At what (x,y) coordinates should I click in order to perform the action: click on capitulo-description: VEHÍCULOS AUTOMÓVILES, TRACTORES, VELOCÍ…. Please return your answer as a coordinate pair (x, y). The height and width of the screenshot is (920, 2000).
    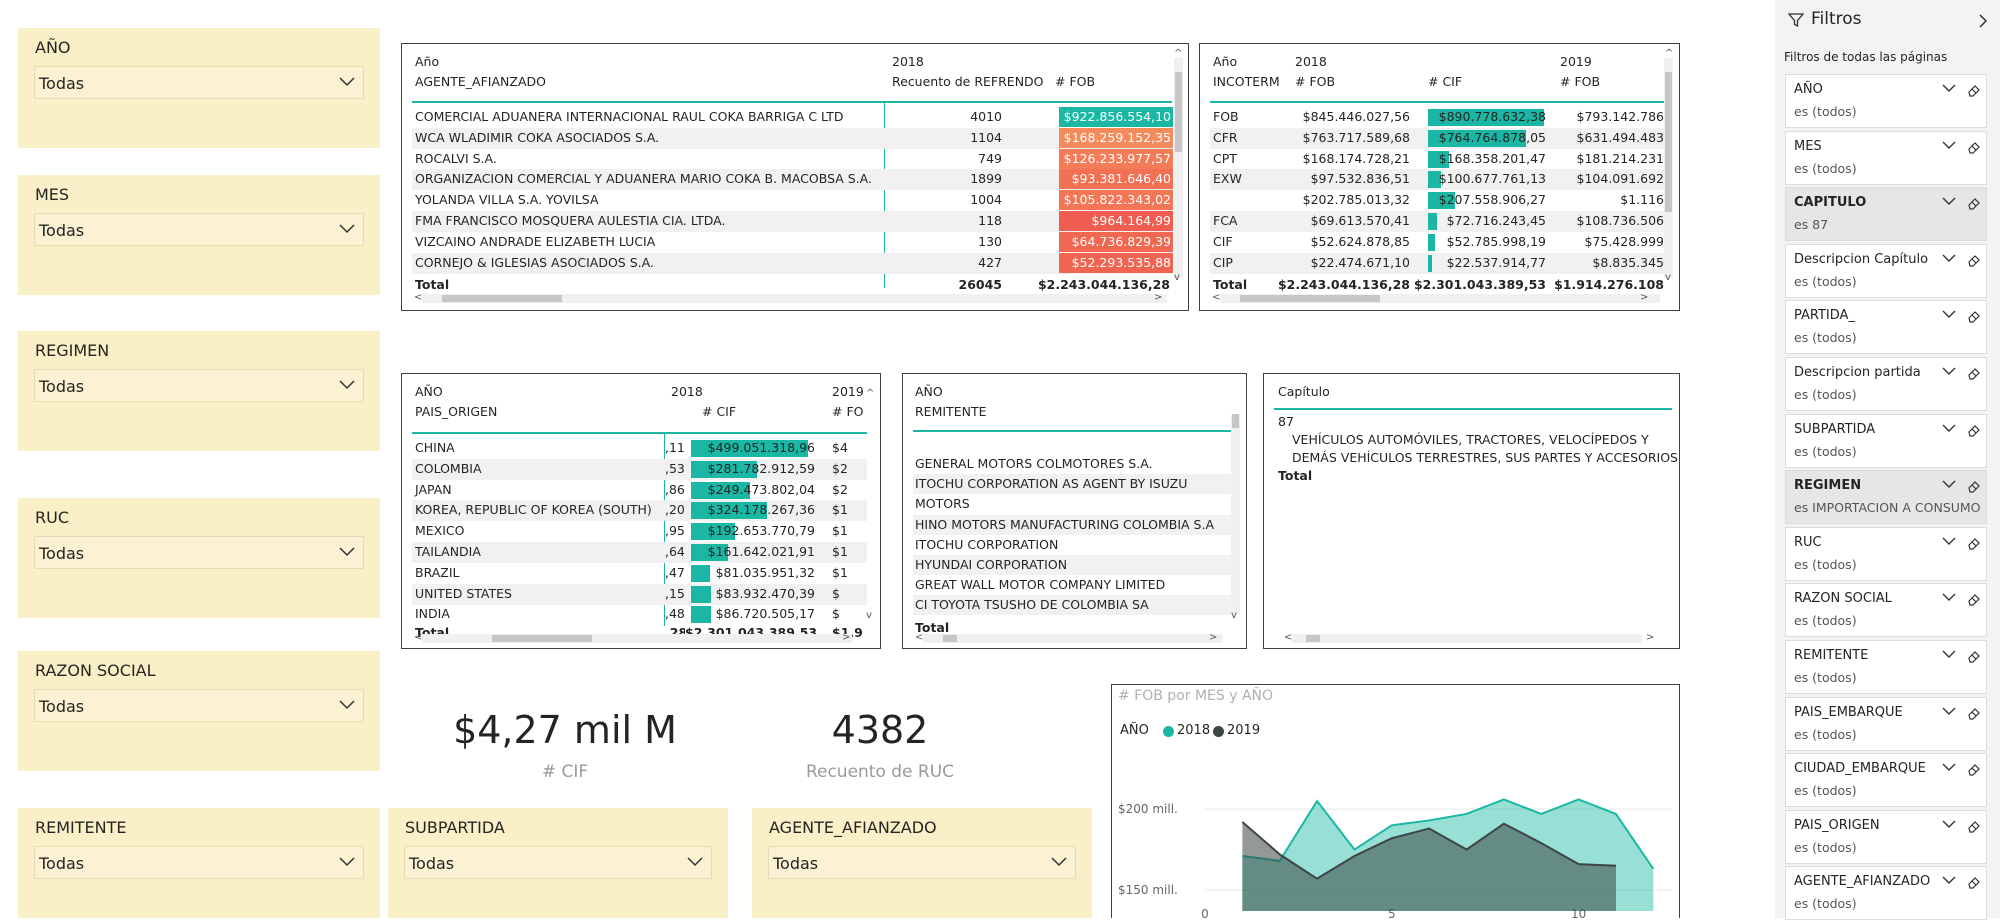
    Looking at the image, I should click on (1470, 440).